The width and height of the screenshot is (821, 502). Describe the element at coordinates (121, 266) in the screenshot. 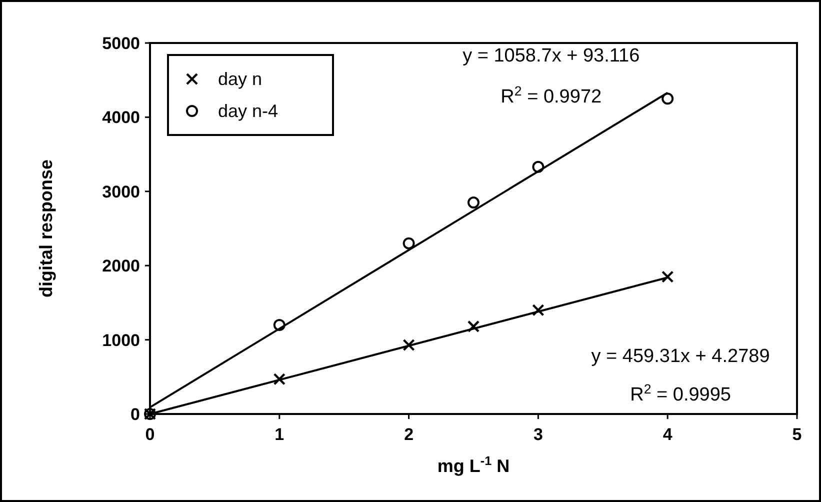

I see `y-tick-label: 2000` at that location.